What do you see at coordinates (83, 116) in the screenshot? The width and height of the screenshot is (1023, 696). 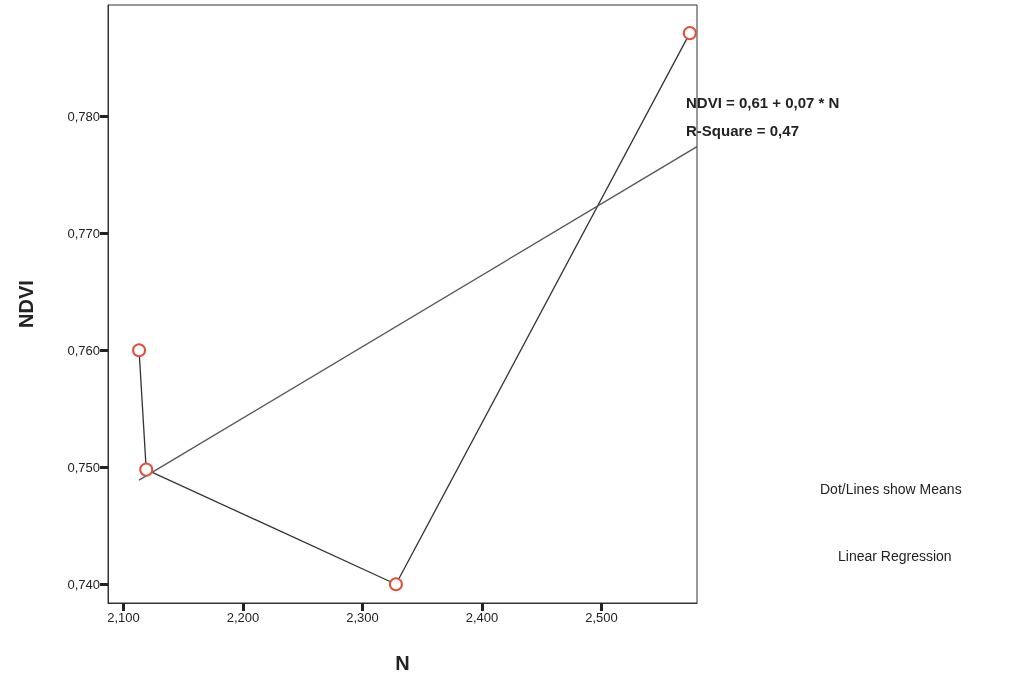 I see `y-tick-label: 0,780` at bounding box center [83, 116].